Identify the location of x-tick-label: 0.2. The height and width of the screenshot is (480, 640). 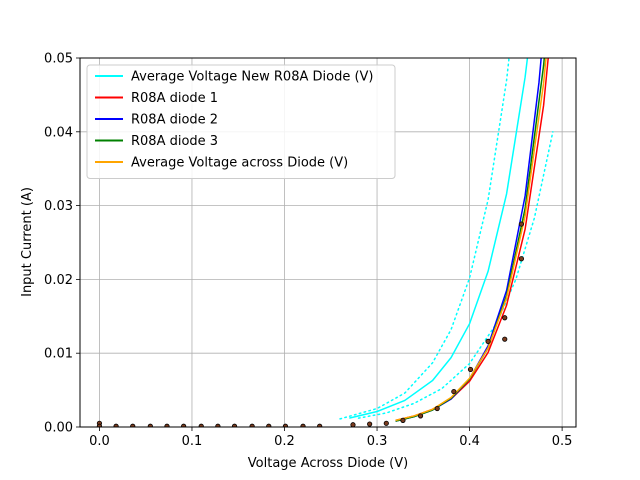
(284, 441).